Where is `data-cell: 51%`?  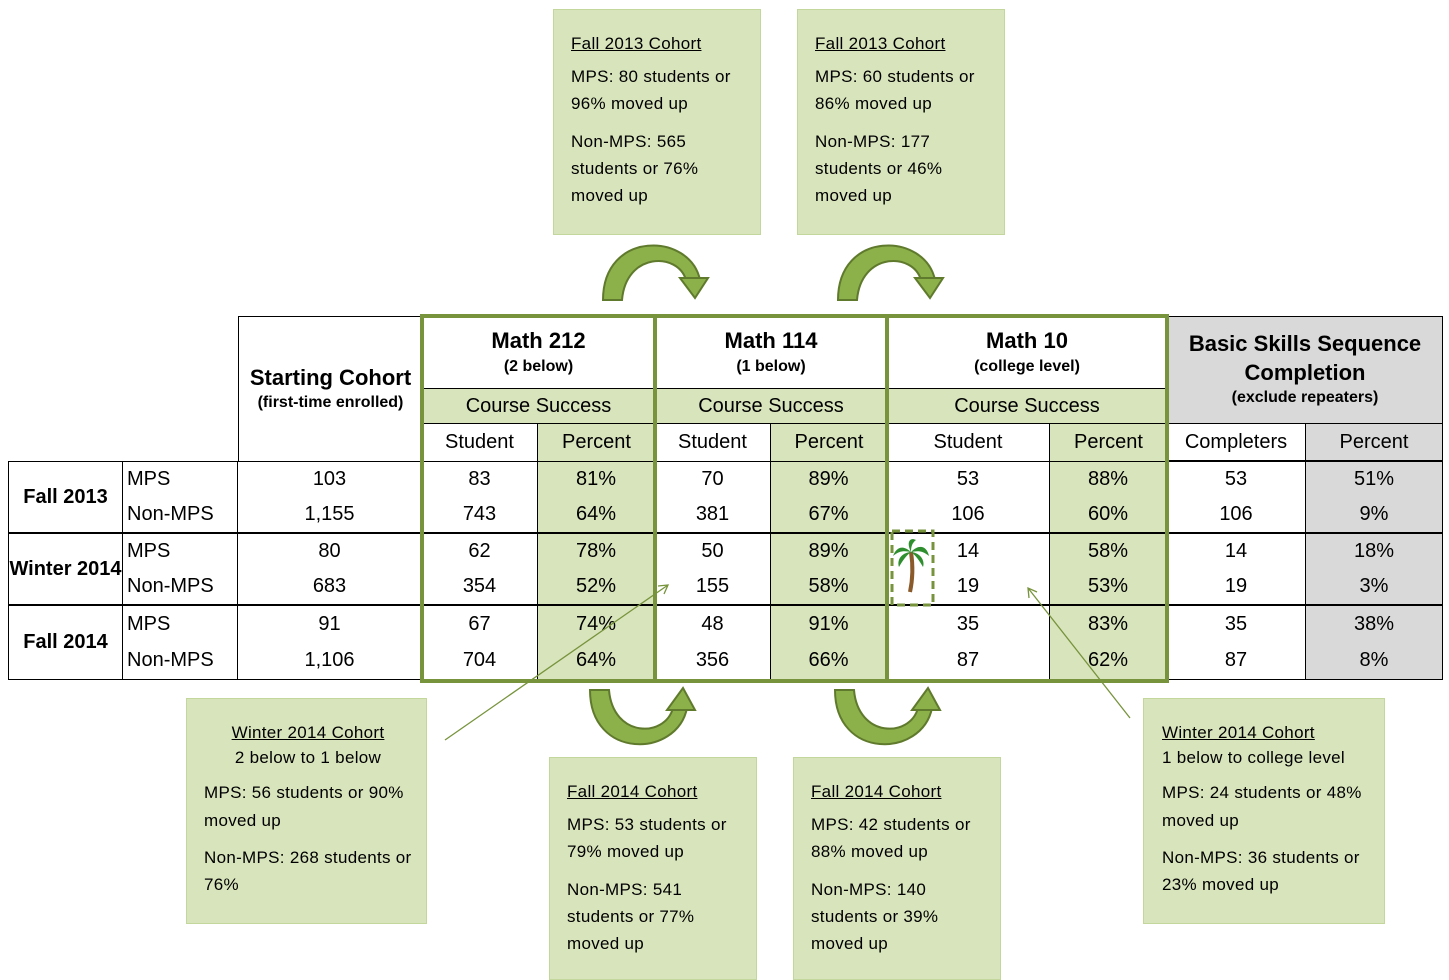 data-cell: 51% is located at coordinates (1374, 479).